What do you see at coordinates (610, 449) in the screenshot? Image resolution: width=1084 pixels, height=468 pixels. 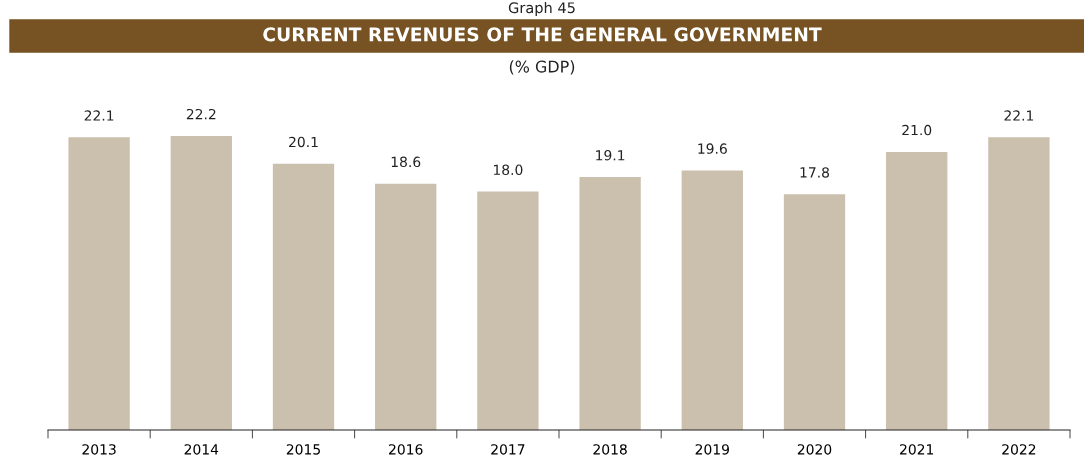 I see `x-tick-label: 2018` at bounding box center [610, 449].